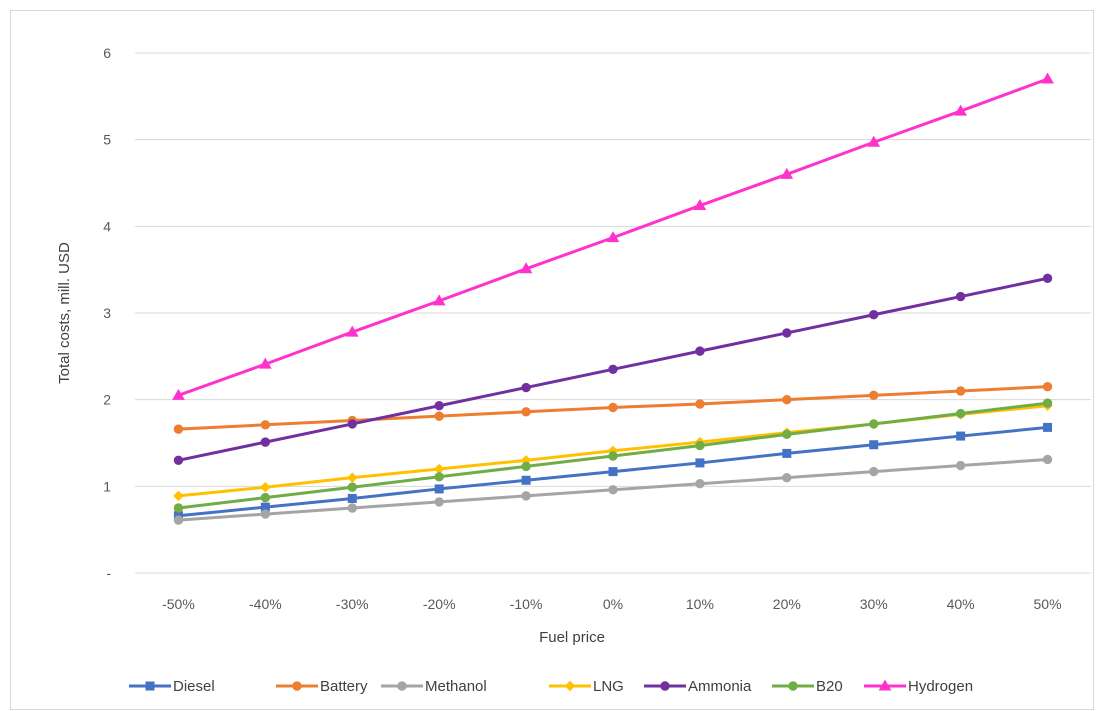 This screenshot has width=1105, height=711. Describe the element at coordinates (107, 400) in the screenshot. I see `y-tick-label: 2` at that location.